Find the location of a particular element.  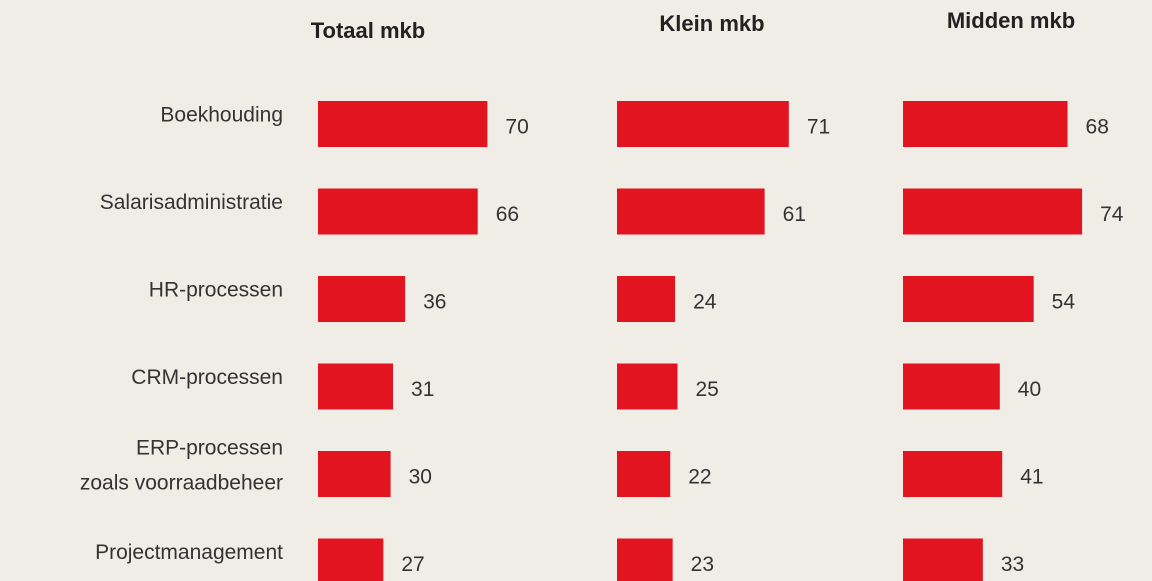

category-label: Projectmanagement is located at coordinates (189, 552).